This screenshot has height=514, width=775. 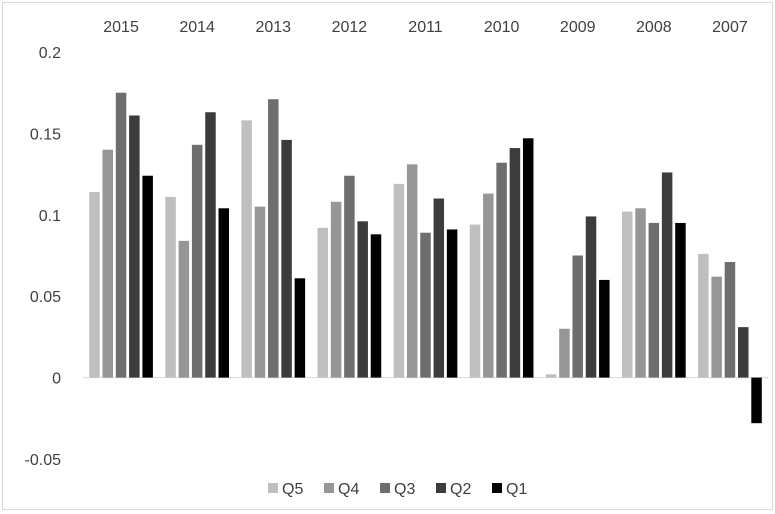 I want to click on bar-q2-2008, so click(x=667, y=275).